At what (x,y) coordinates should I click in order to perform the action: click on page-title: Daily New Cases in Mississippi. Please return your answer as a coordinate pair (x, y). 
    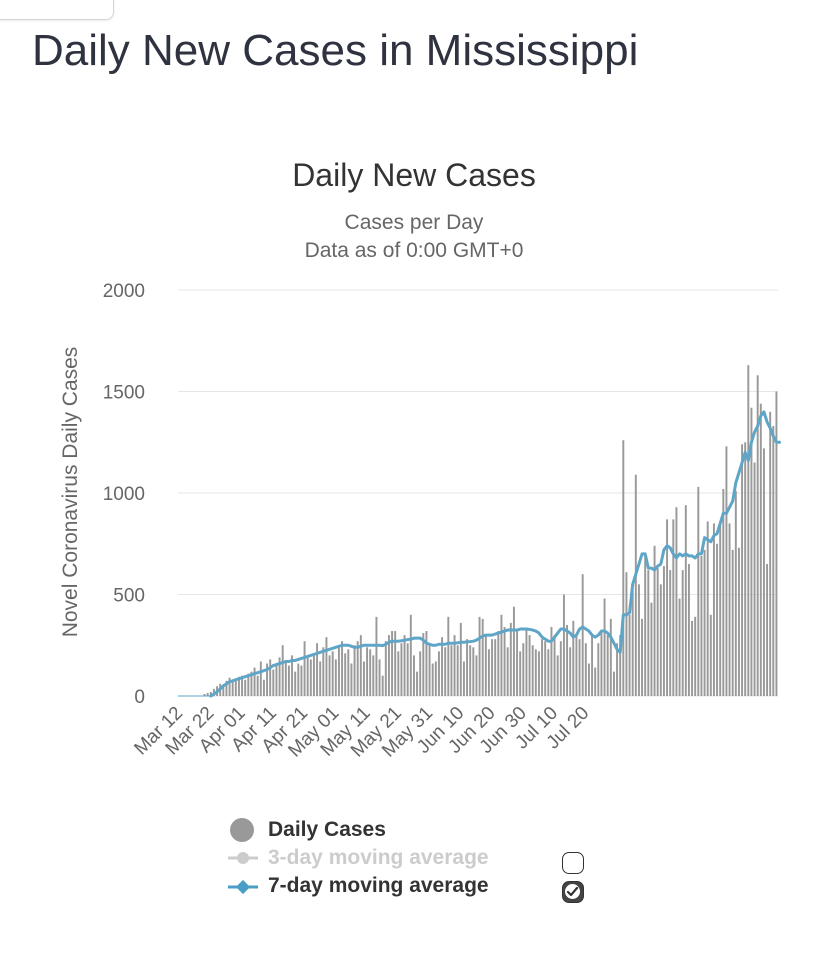
    Looking at the image, I should click on (335, 50).